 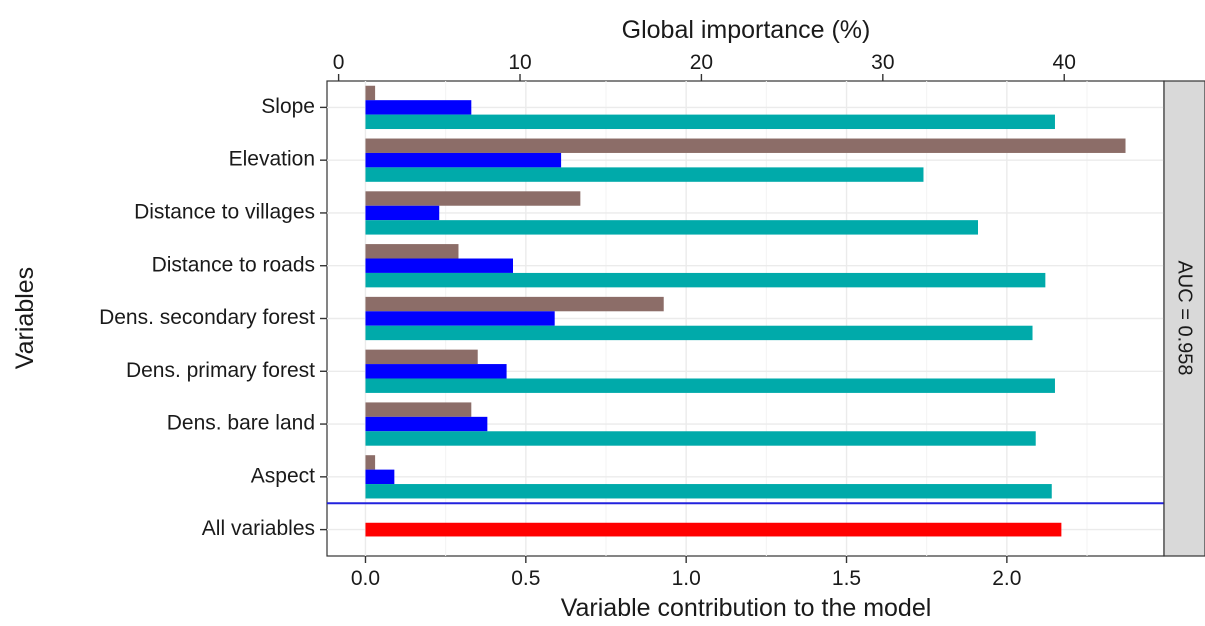 I want to click on facet-strip, so click(x=1184, y=318).